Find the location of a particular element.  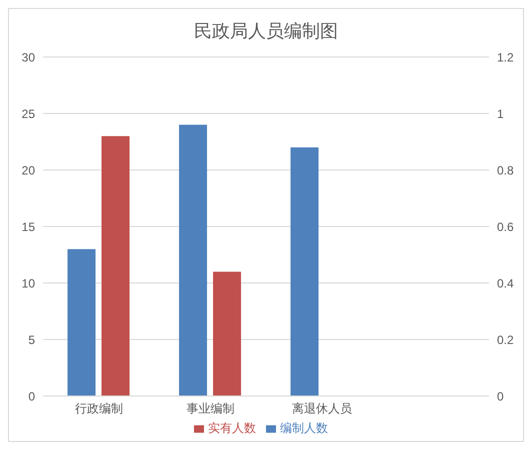

y2-tick-label: 0.6 is located at coordinates (505, 227).